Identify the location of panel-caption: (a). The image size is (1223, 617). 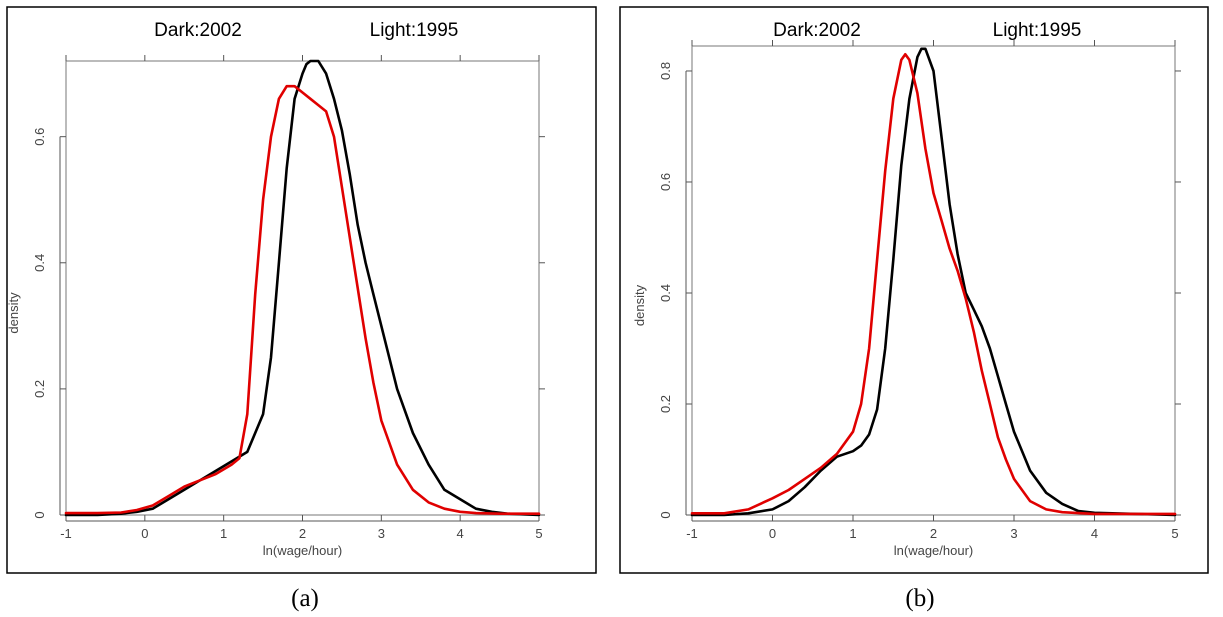
(305, 598).